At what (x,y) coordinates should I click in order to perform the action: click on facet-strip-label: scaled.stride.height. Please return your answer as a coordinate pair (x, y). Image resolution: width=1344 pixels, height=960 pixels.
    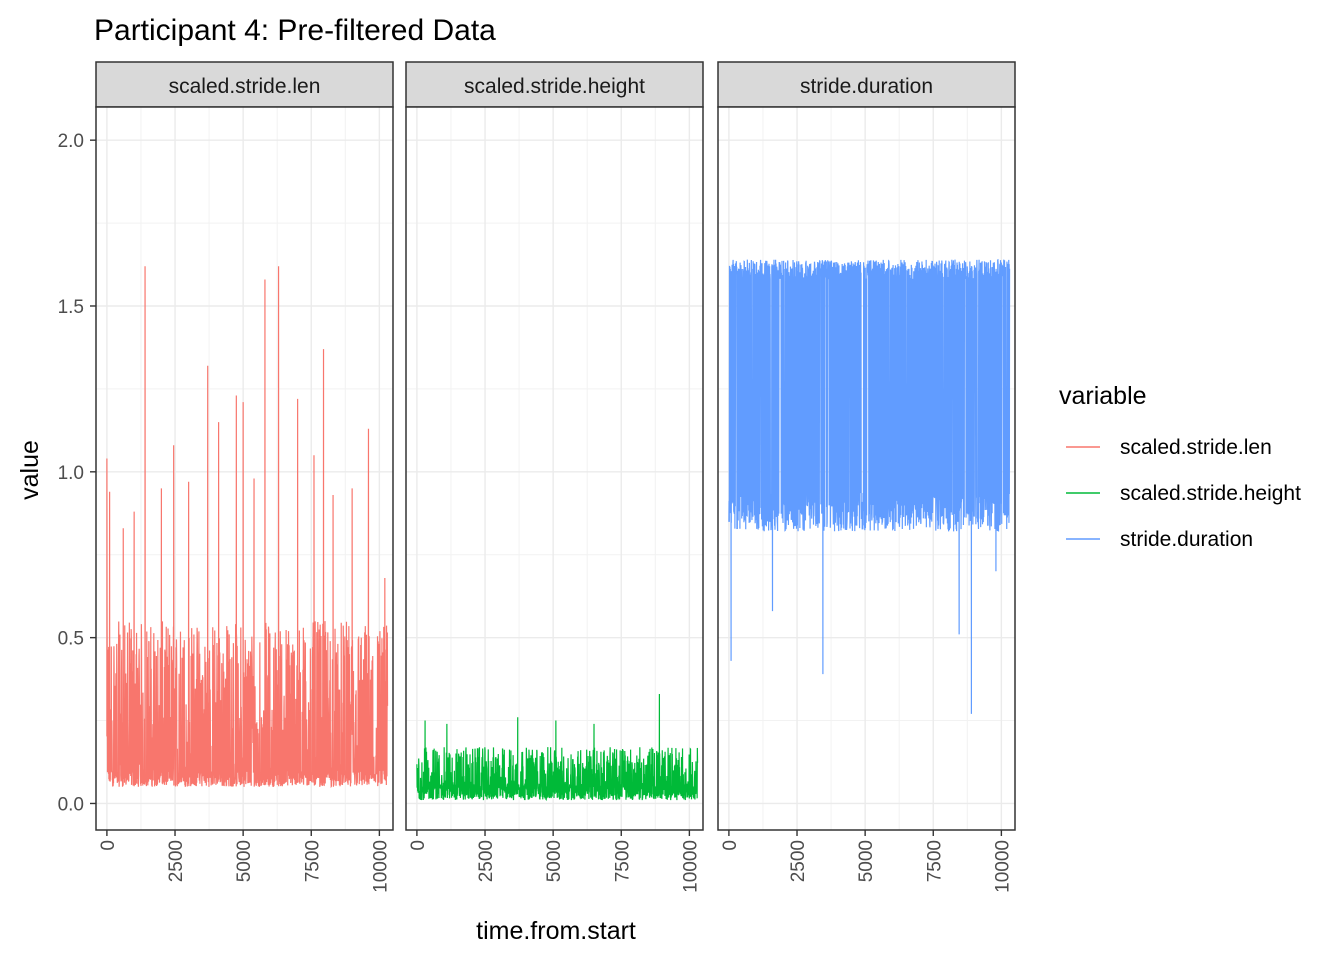
    Looking at the image, I should click on (554, 86).